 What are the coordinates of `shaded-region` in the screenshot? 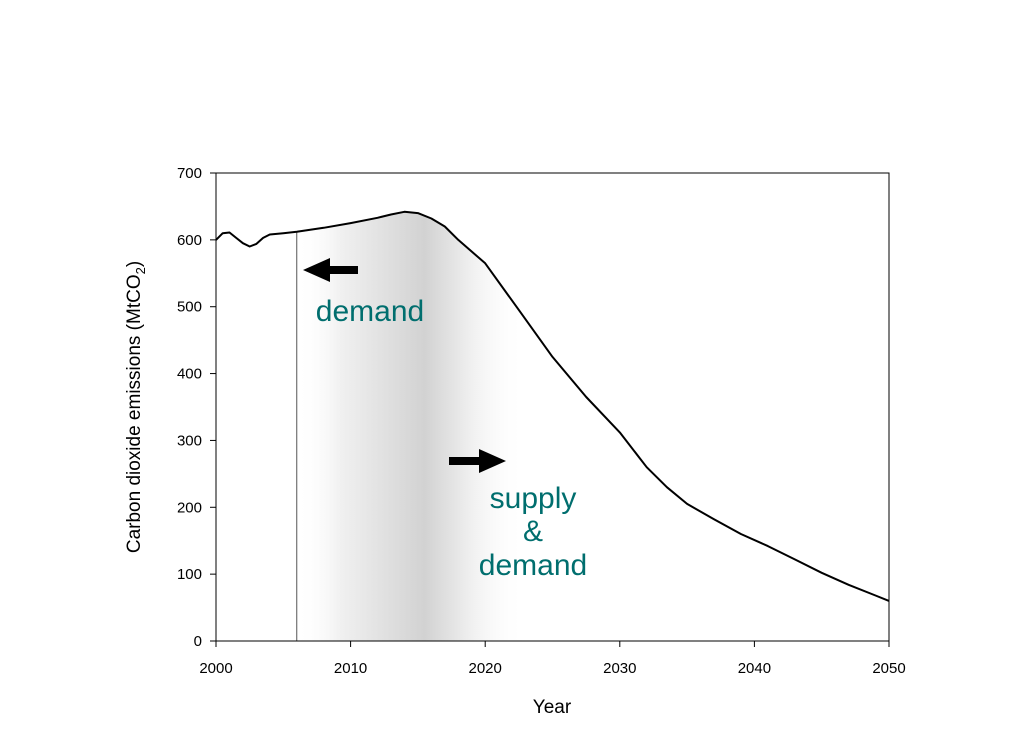 It's located at (411, 426).